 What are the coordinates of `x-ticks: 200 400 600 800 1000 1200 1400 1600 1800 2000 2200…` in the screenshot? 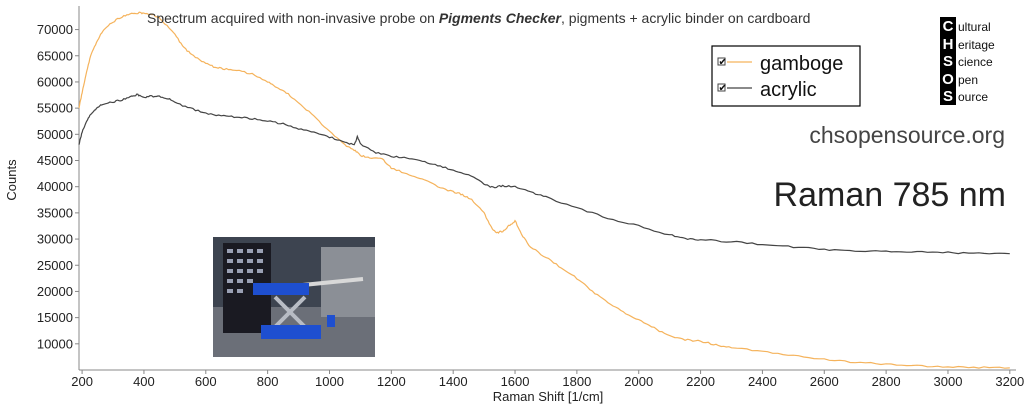 It's located at (547, 379).